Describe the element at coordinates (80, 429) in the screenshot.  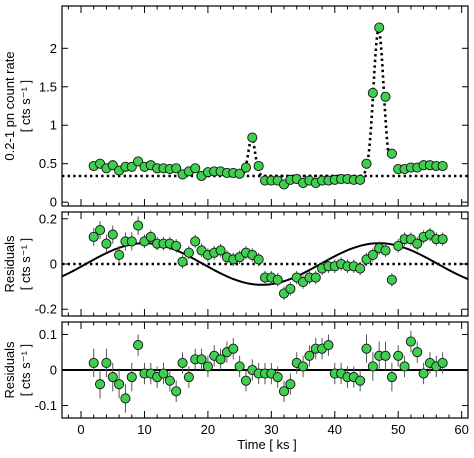
I see `x-tick-label: 0` at that location.